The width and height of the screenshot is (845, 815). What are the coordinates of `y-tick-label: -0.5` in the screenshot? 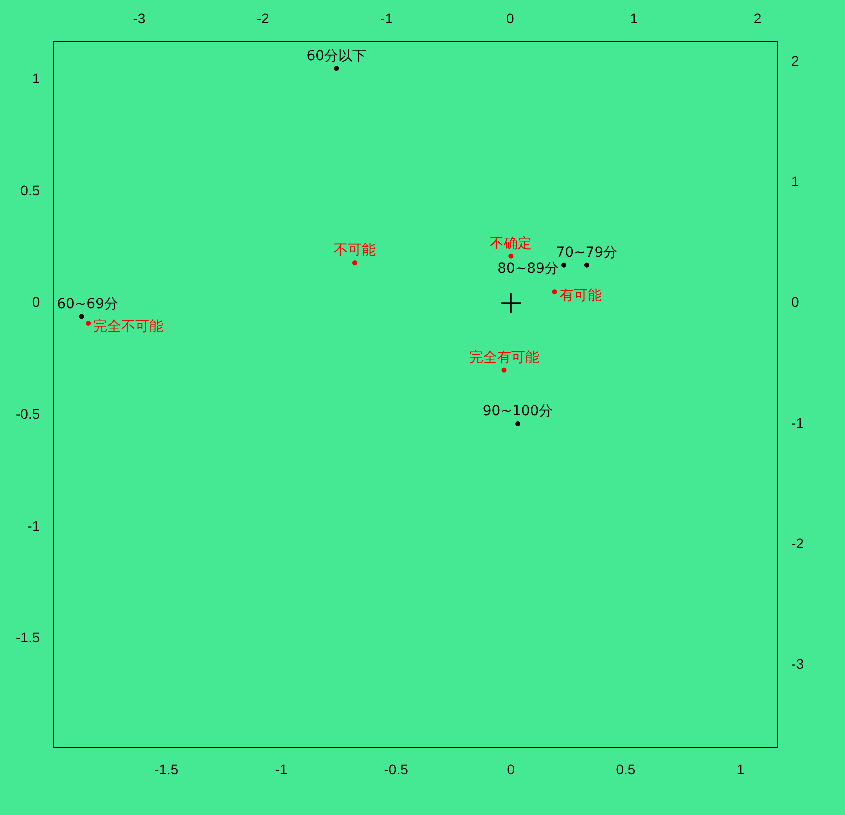 It's located at (28, 414).